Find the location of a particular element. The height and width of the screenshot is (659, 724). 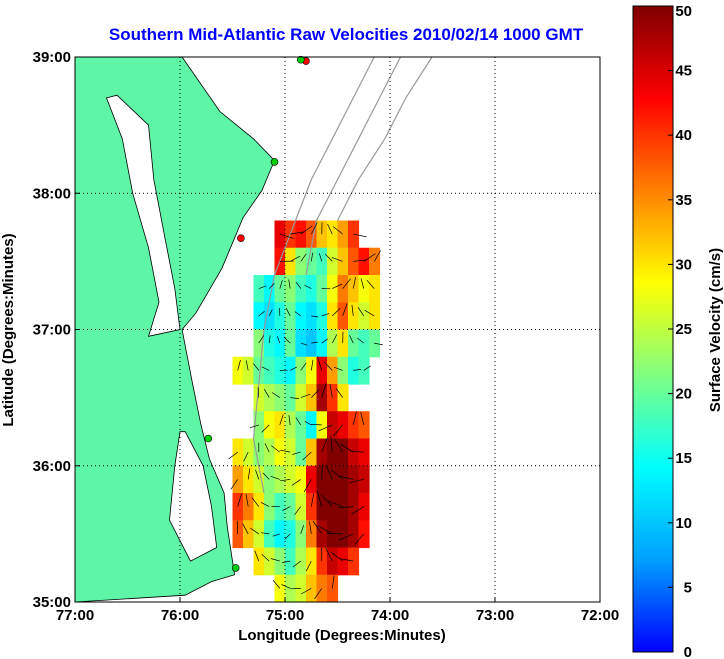

velocity-heatmap is located at coordinates (306, 411).